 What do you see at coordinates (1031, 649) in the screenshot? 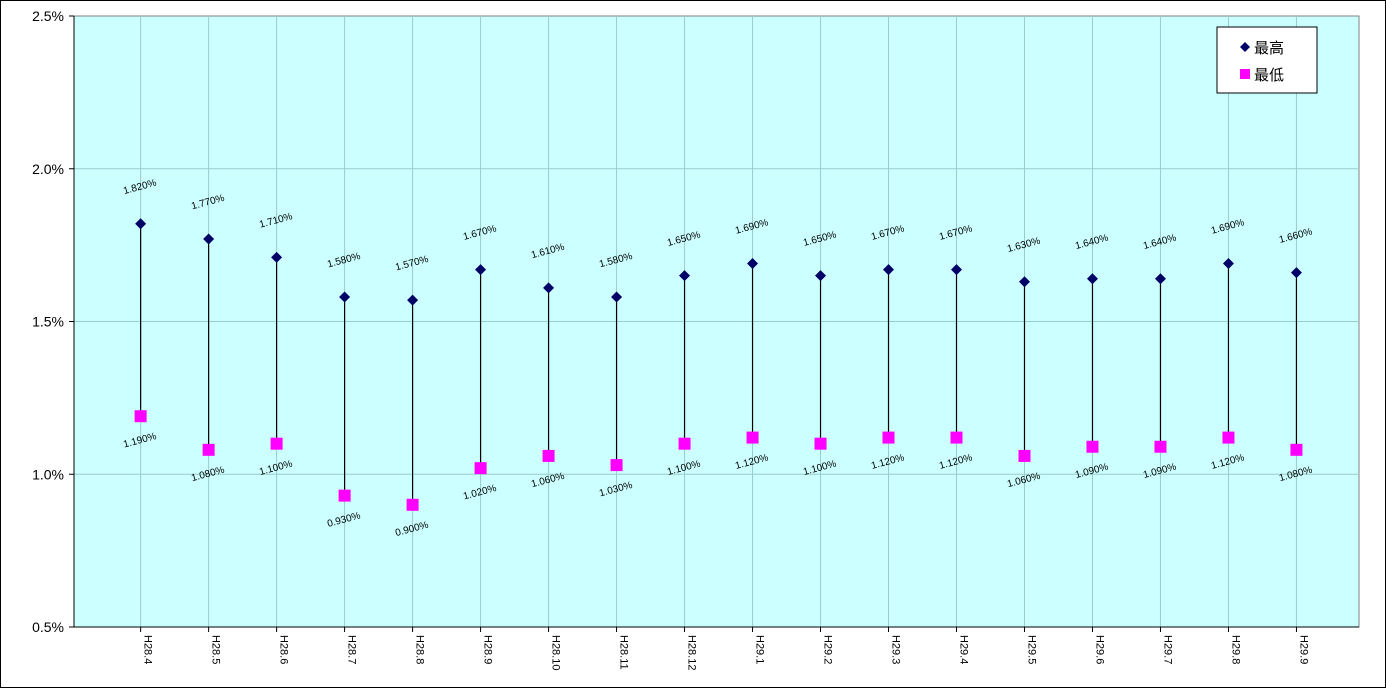
I see `x-tick-label: H29.5` at bounding box center [1031, 649].